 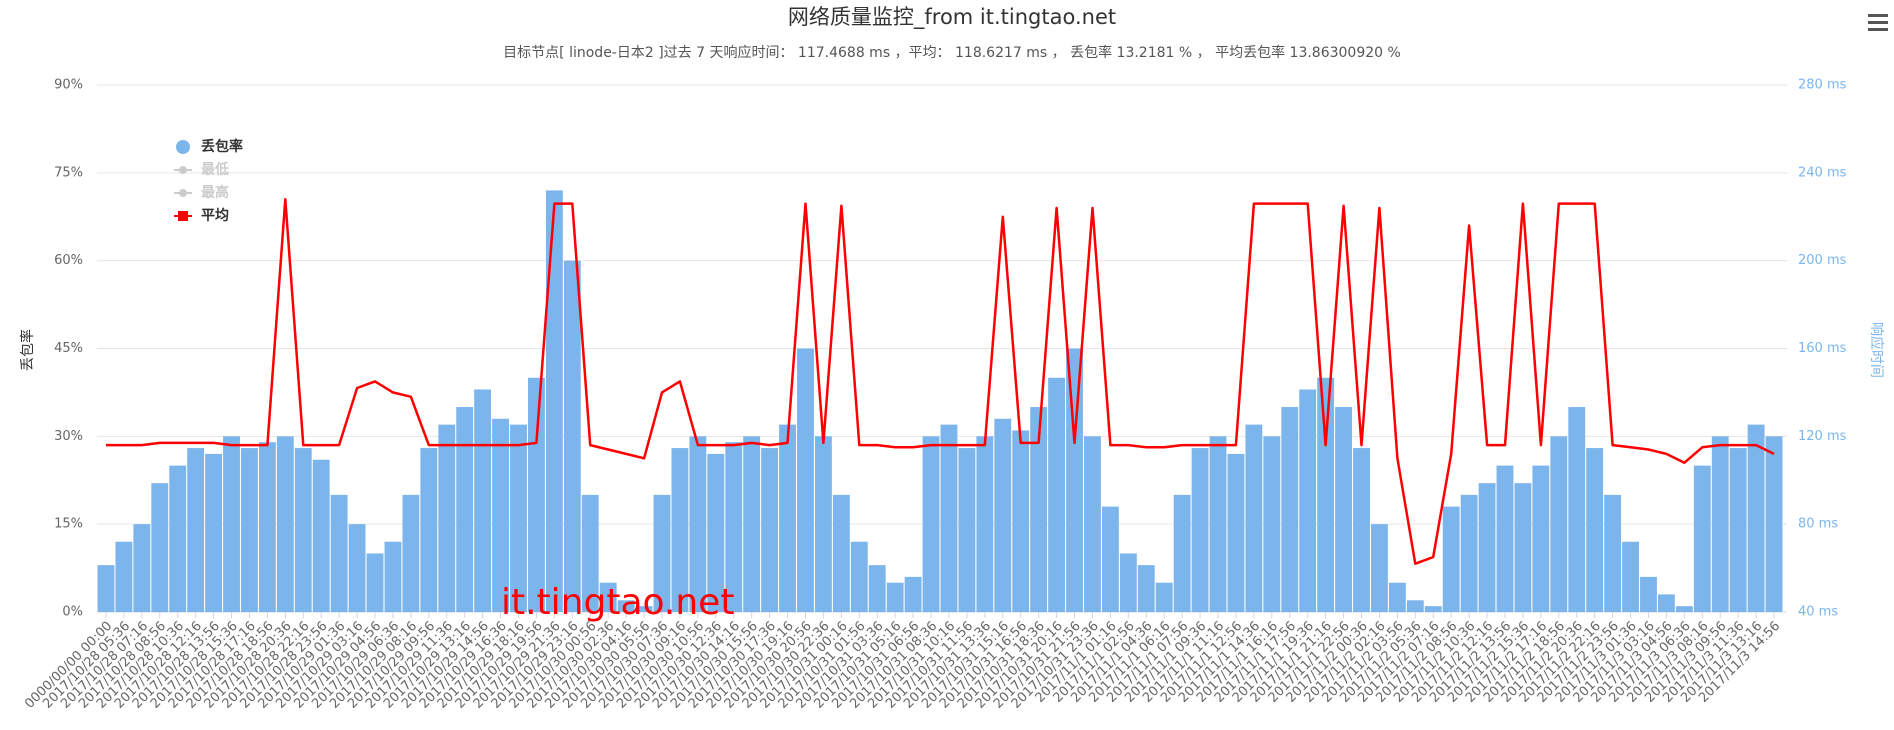 I want to click on legend-item: 平均, so click(x=201, y=215).